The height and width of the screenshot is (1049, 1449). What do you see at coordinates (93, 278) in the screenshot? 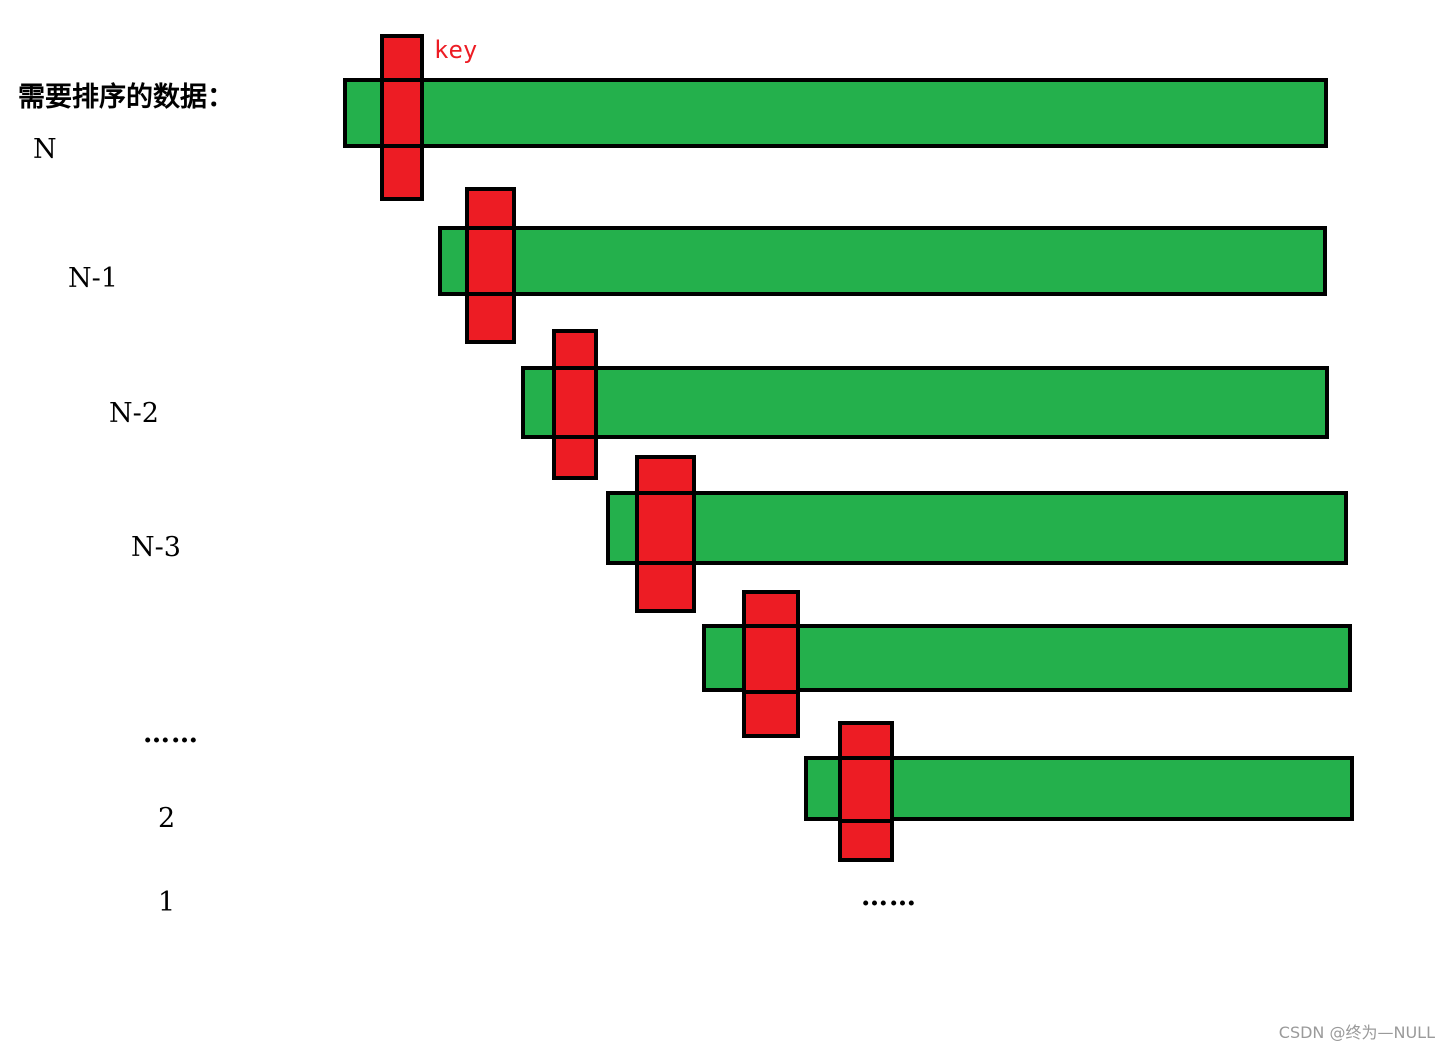
I see `level-label-n-1: N-1` at bounding box center [93, 278].